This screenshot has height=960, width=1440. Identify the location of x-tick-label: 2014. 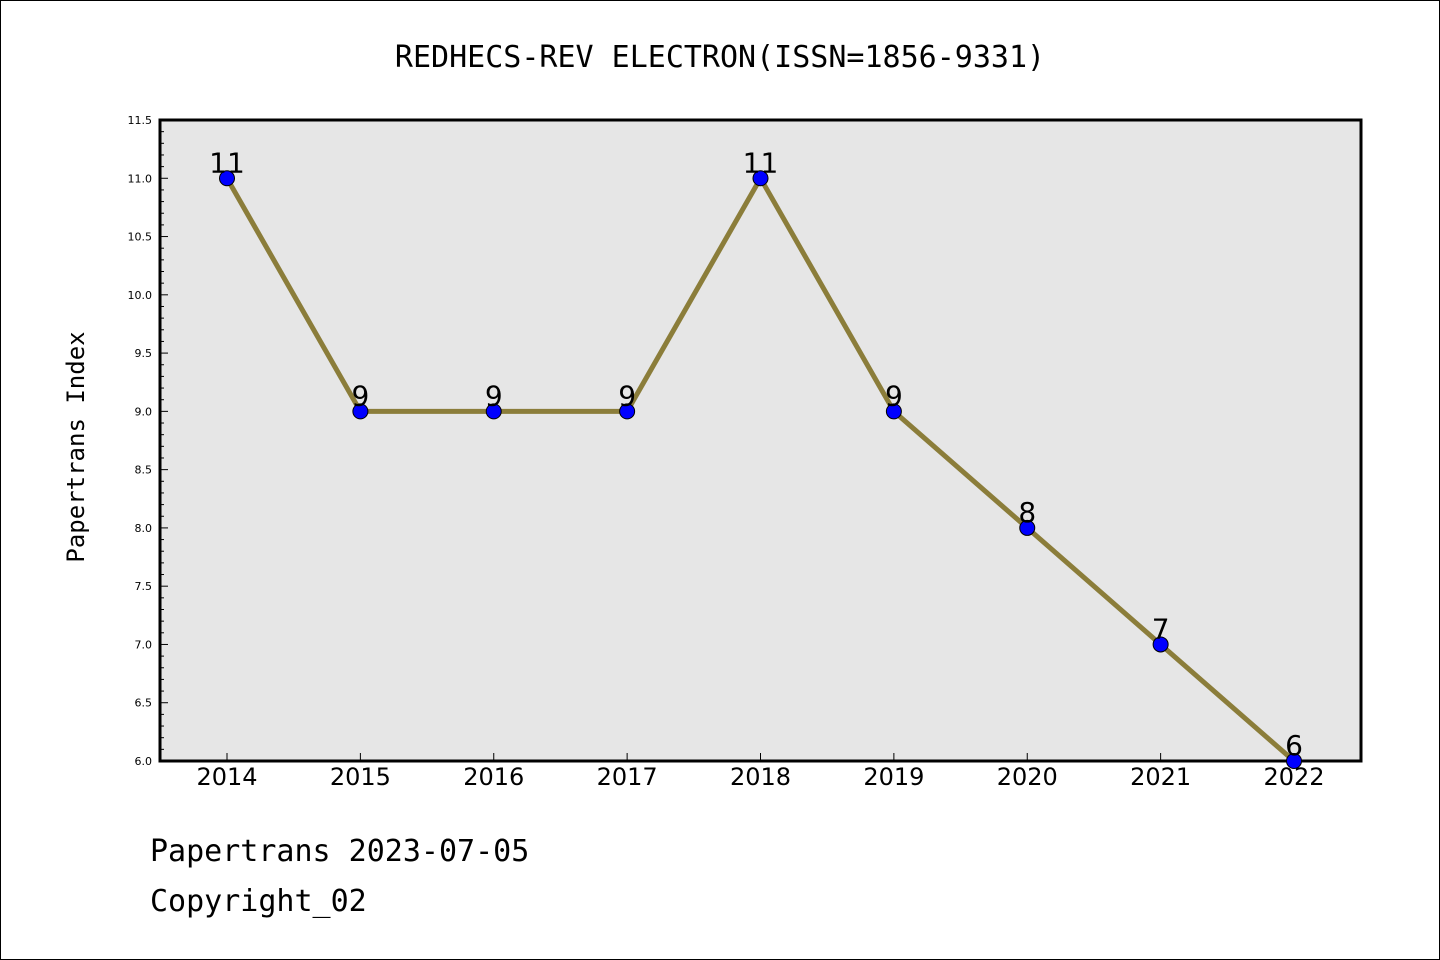
(226, 777).